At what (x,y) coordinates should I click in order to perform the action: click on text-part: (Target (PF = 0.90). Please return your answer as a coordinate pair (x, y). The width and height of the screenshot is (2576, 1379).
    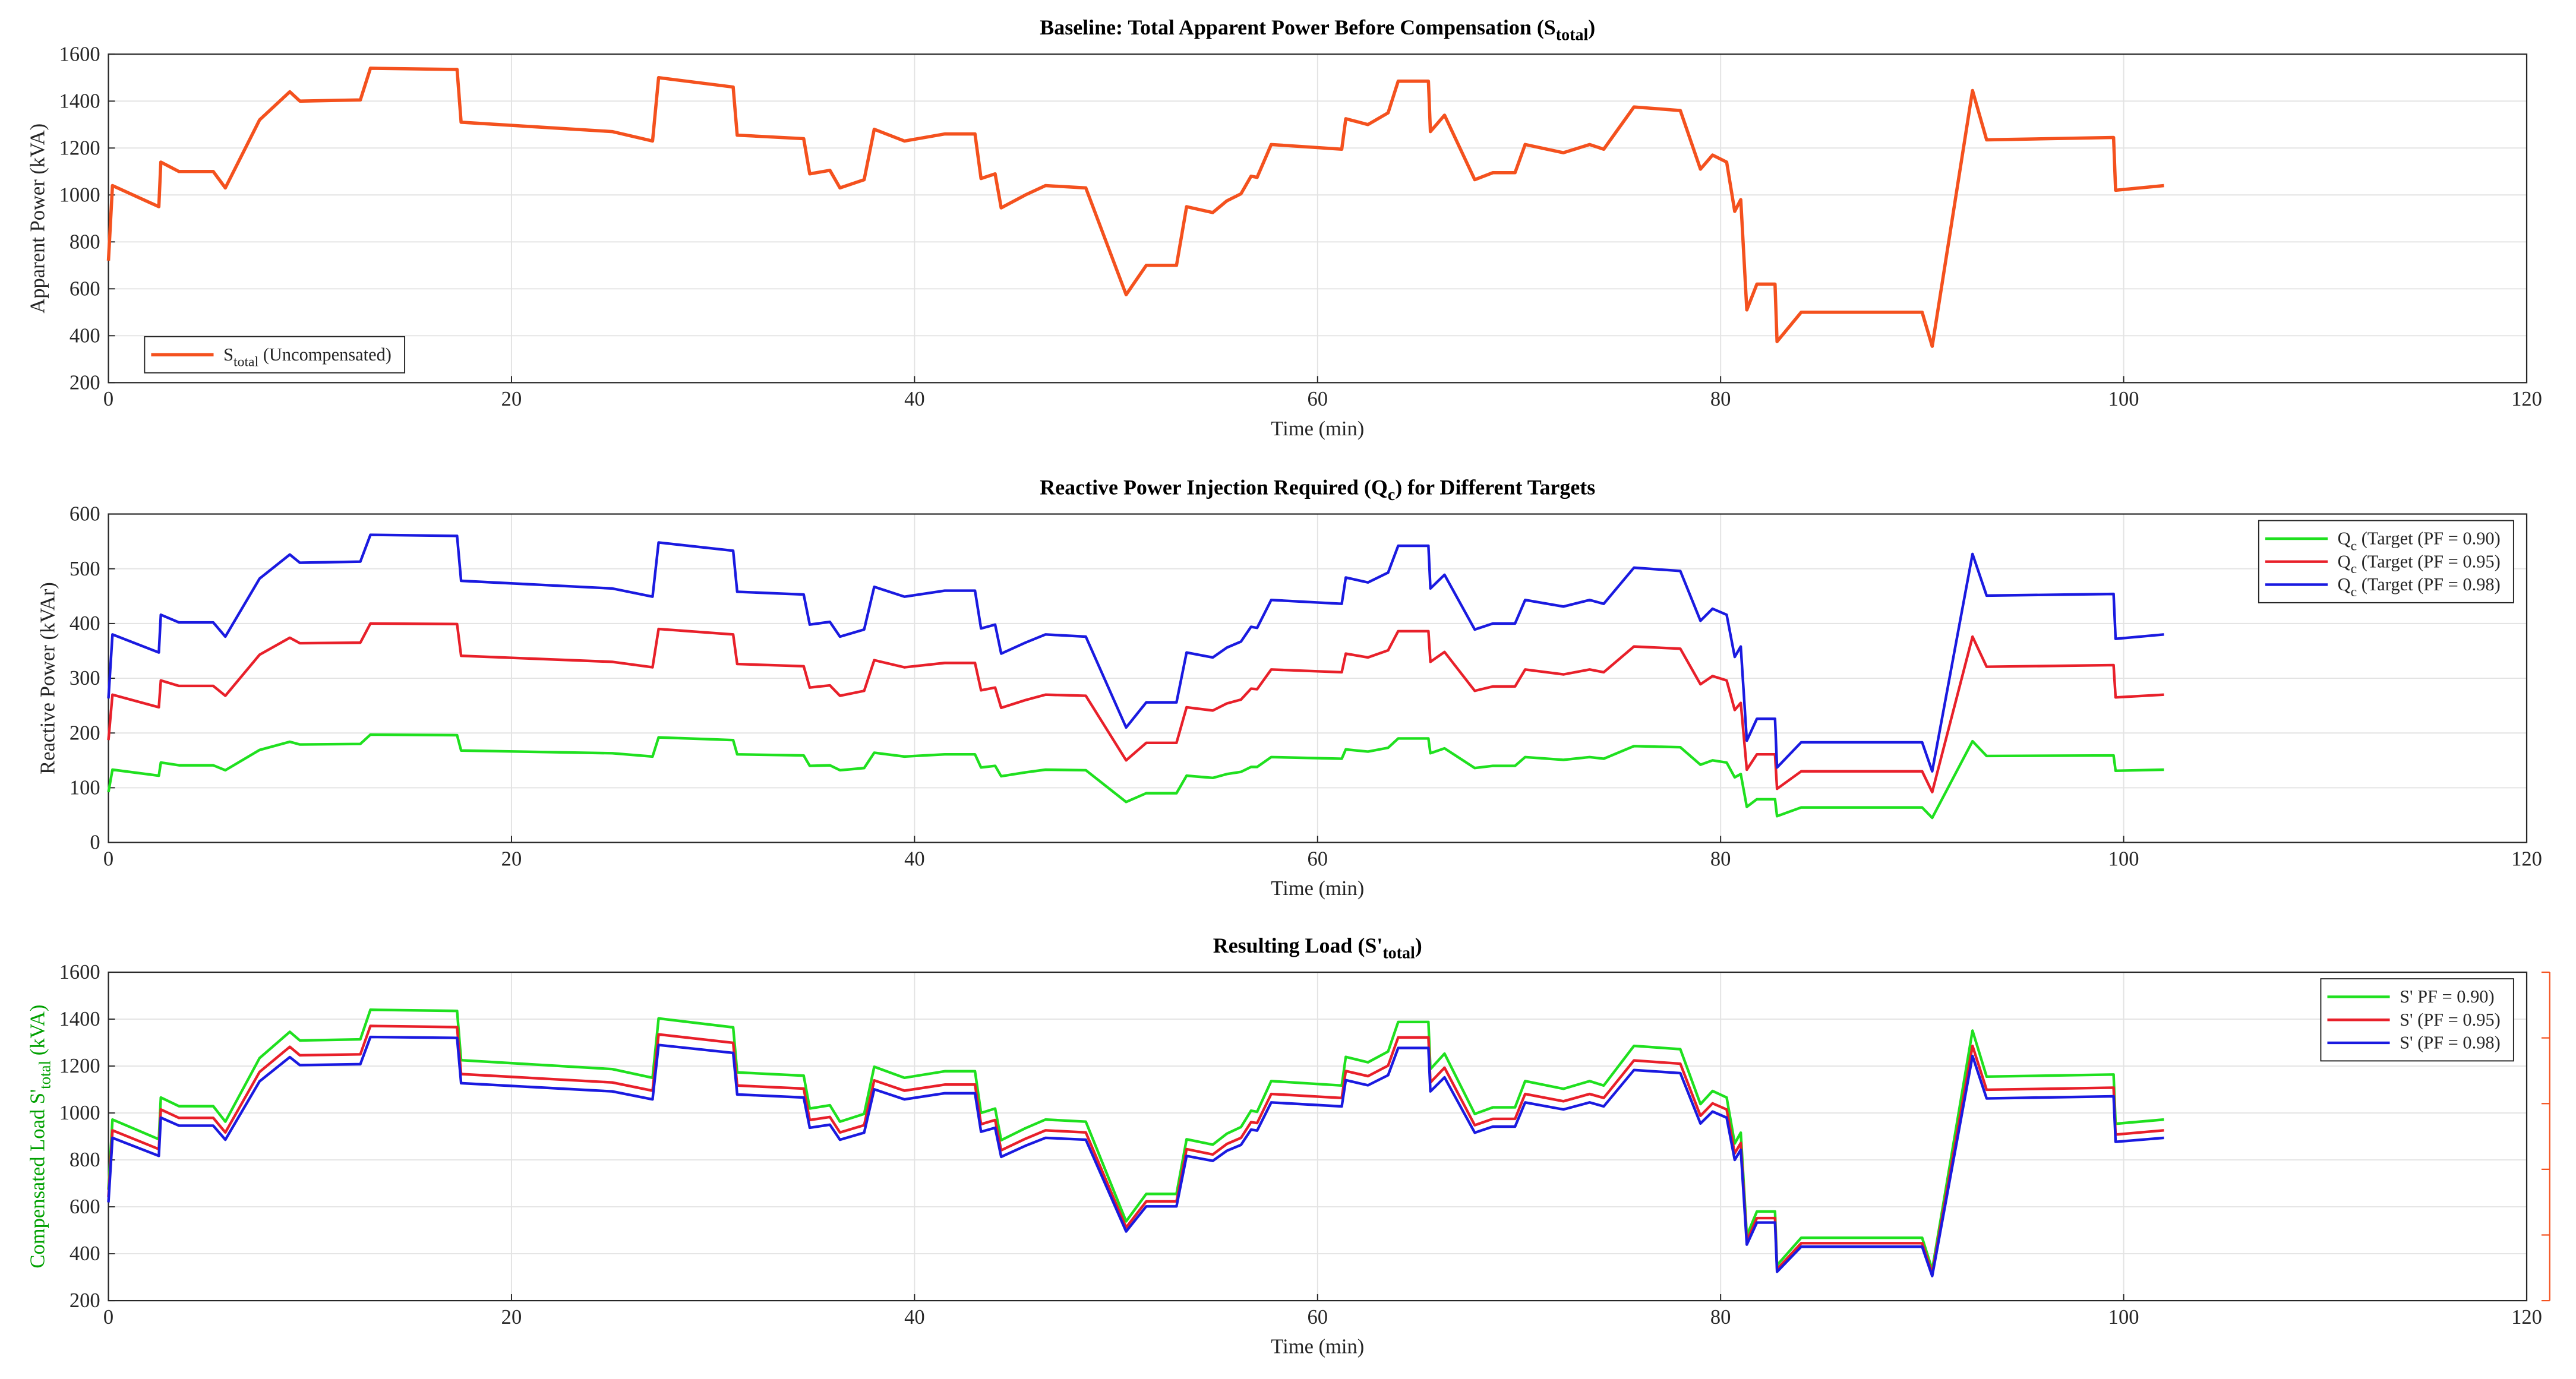
    Looking at the image, I should click on (2429, 539).